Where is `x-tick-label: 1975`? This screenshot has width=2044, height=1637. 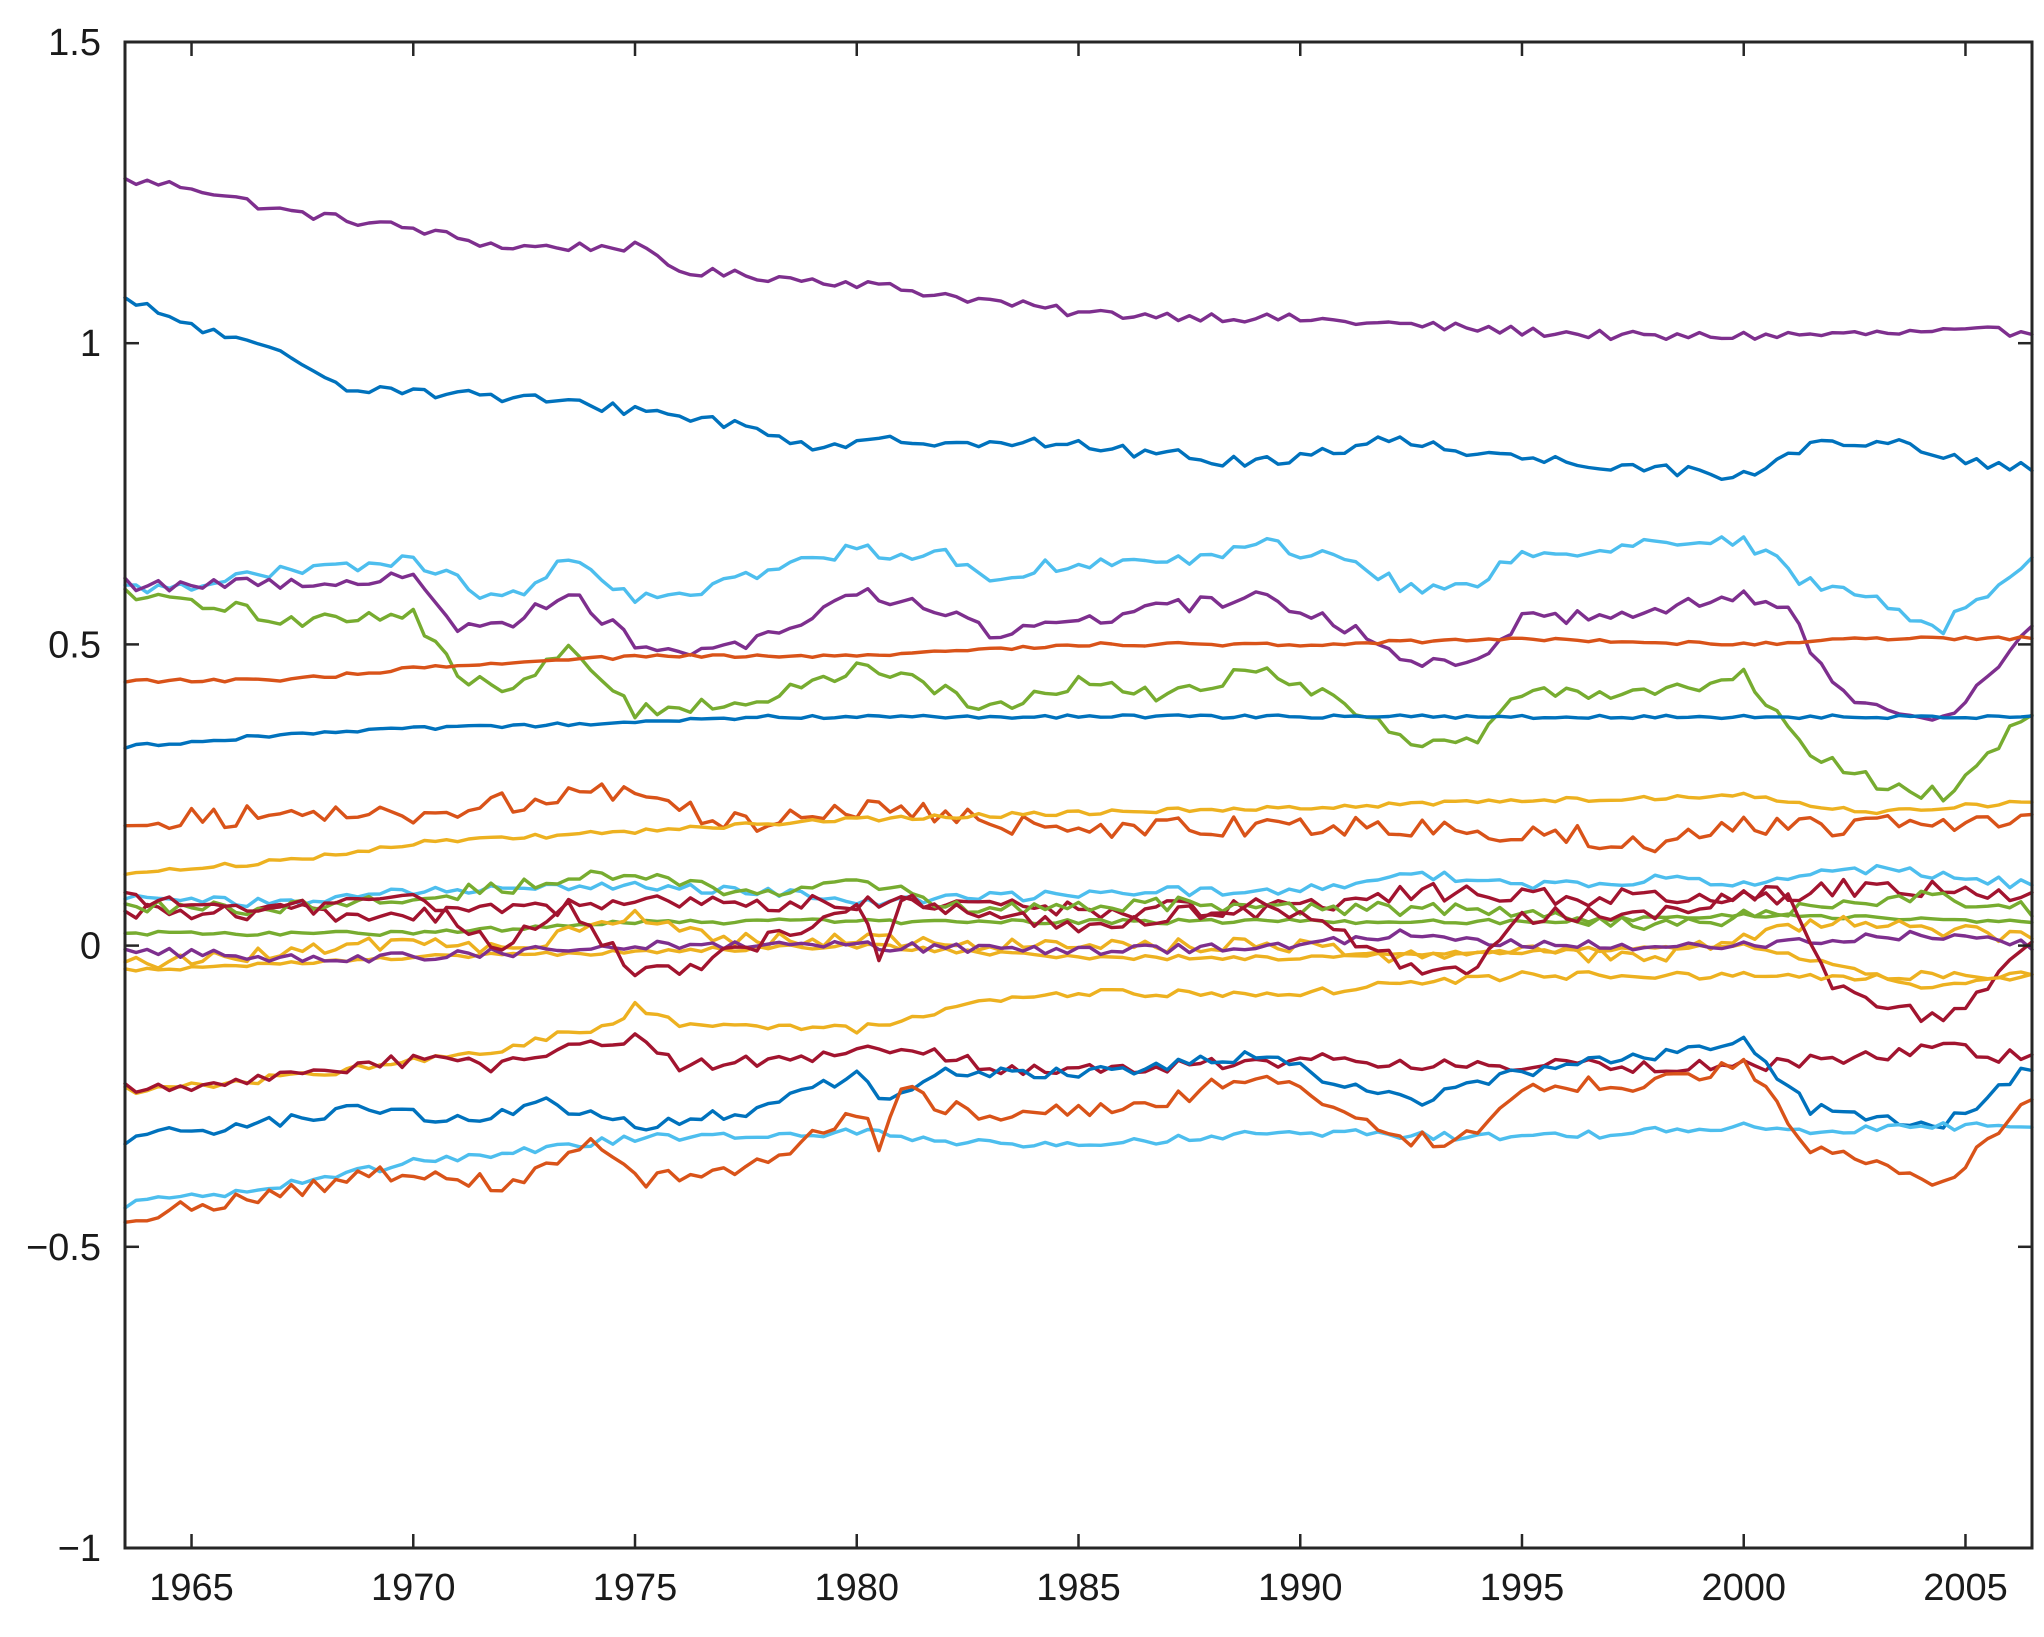 x-tick-label: 1975 is located at coordinates (635, 1588).